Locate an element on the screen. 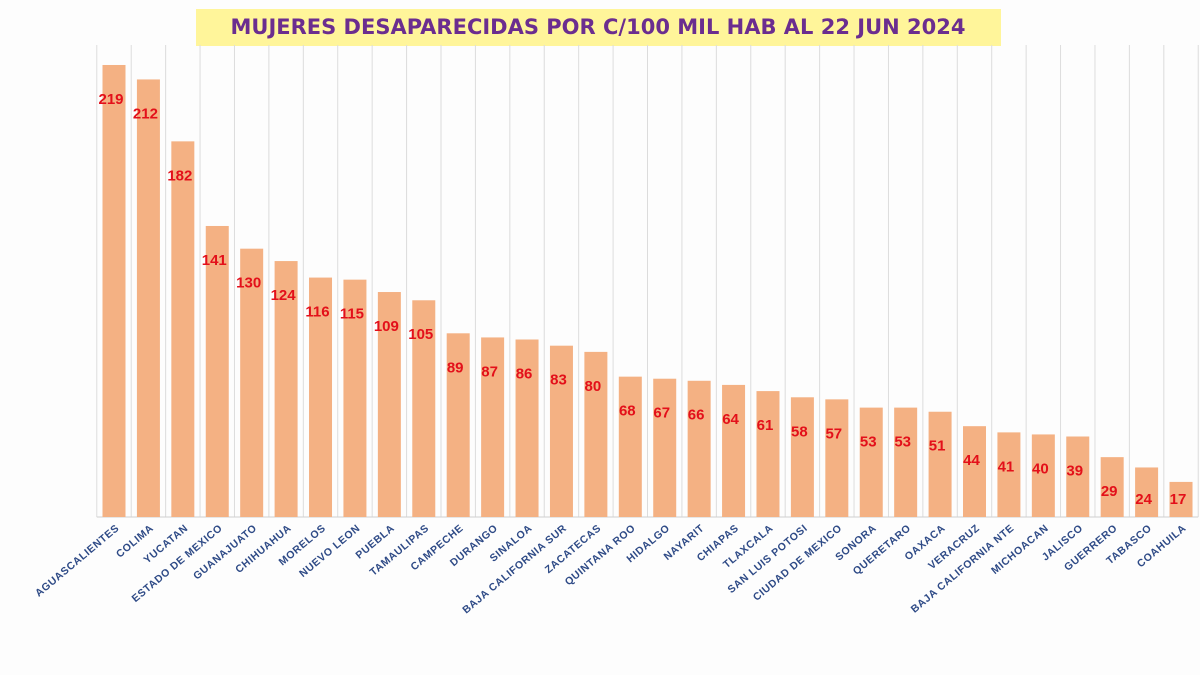 Image resolution: width=1200 pixels, height=675 pixels. value-label: 39 is located at coordinates (1074, 470).